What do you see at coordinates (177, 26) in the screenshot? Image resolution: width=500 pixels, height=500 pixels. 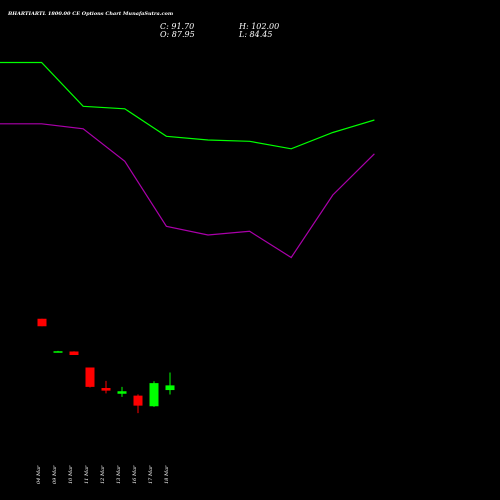 I see `close-value: C: 91.70` at bounding box center [177, 26].